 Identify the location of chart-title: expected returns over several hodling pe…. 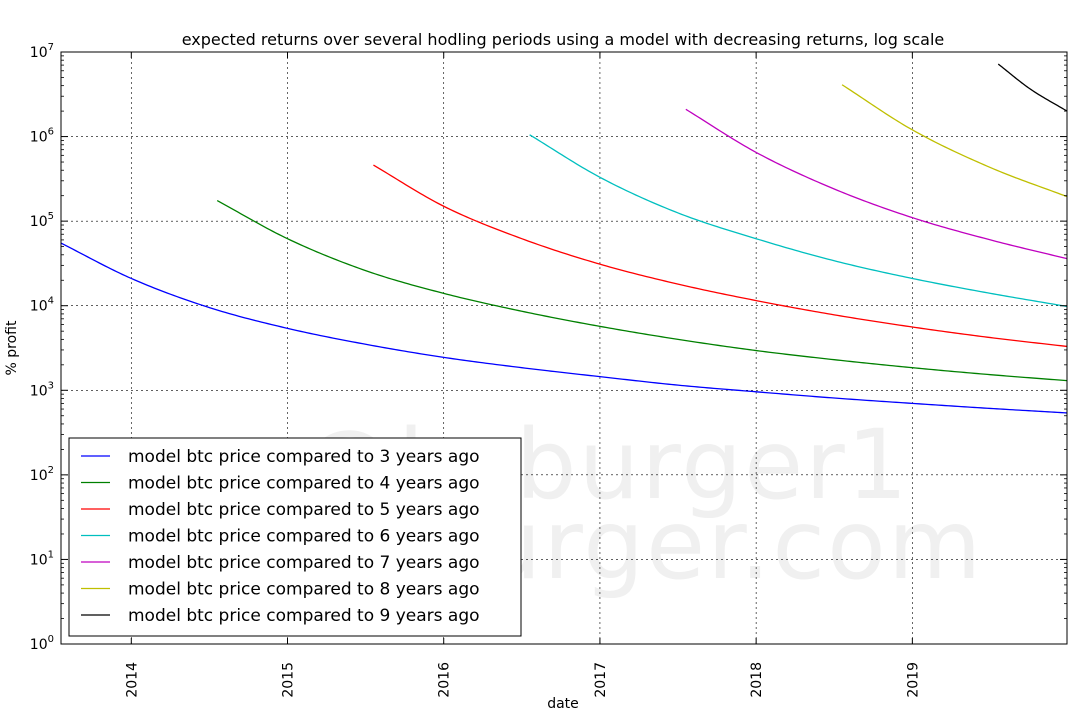
(563, 39).